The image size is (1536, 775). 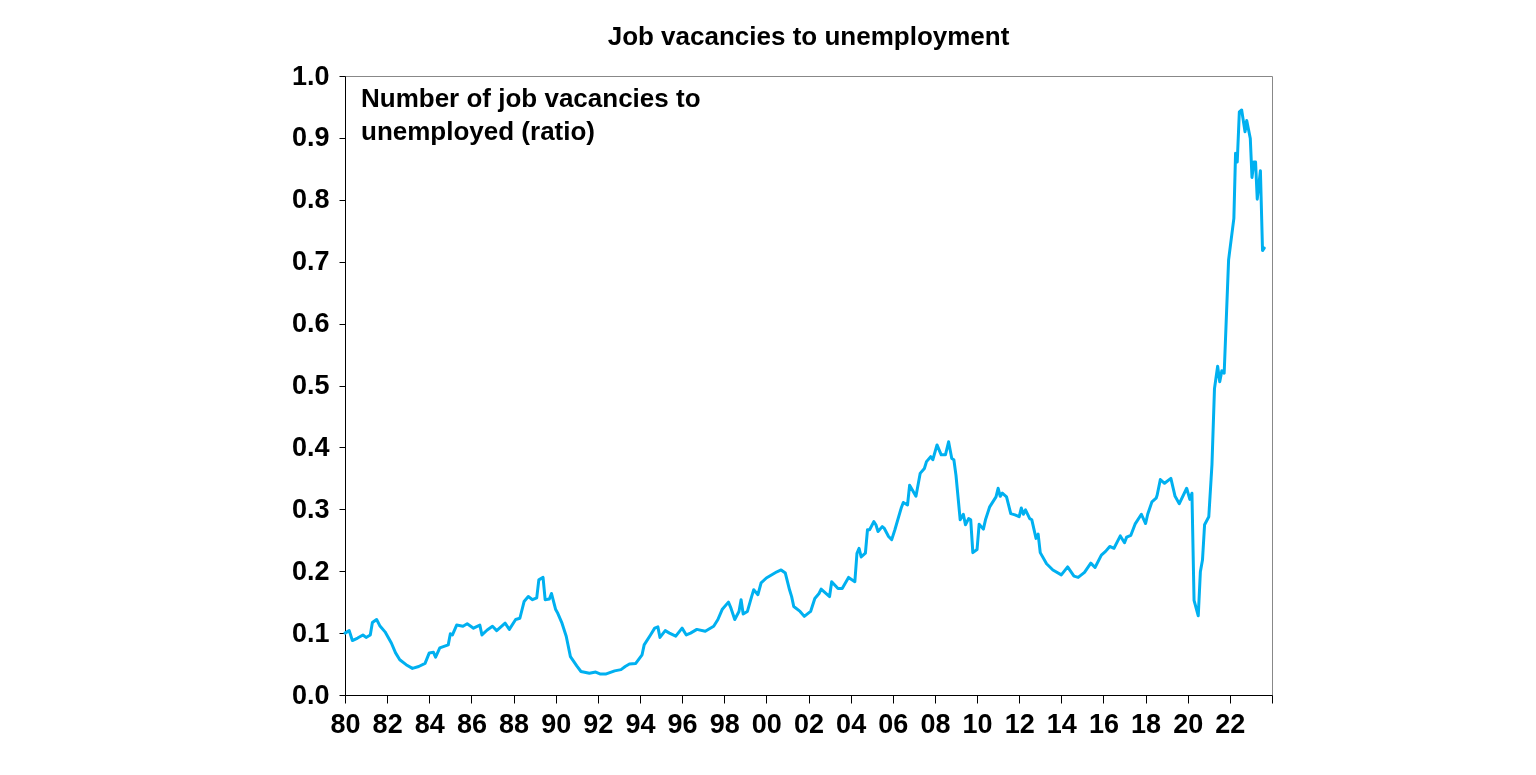 I want to click on x-tick-label: 18, so click(x=1146, y=723).